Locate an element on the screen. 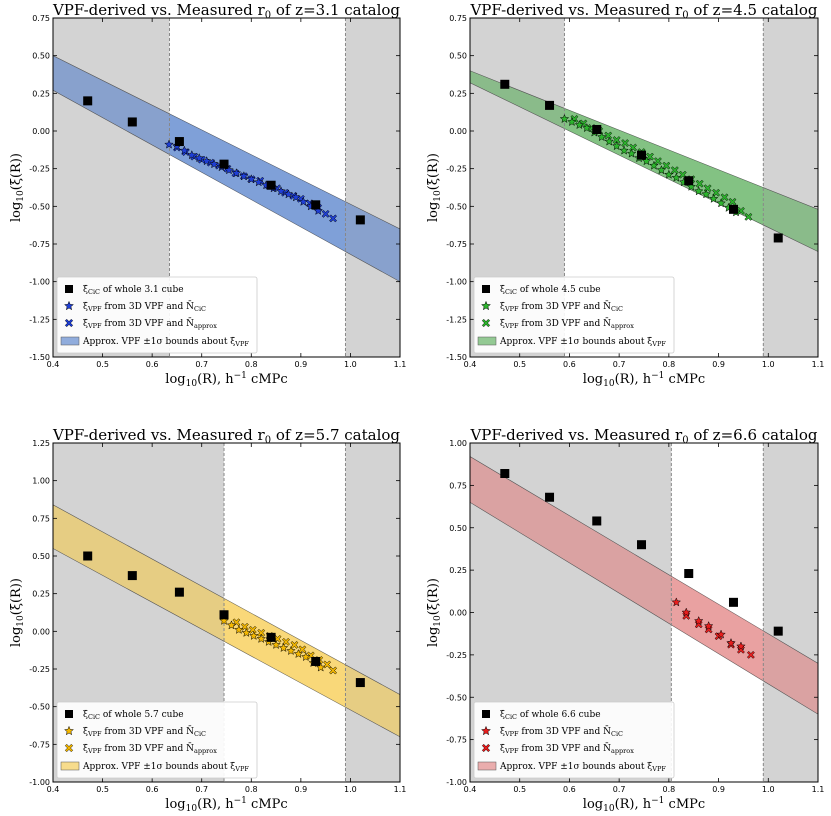 The width and height of the screenshot is (831, 816). legend-cic-text: of whole 4.5 cube is located at coordinates (559, 290).